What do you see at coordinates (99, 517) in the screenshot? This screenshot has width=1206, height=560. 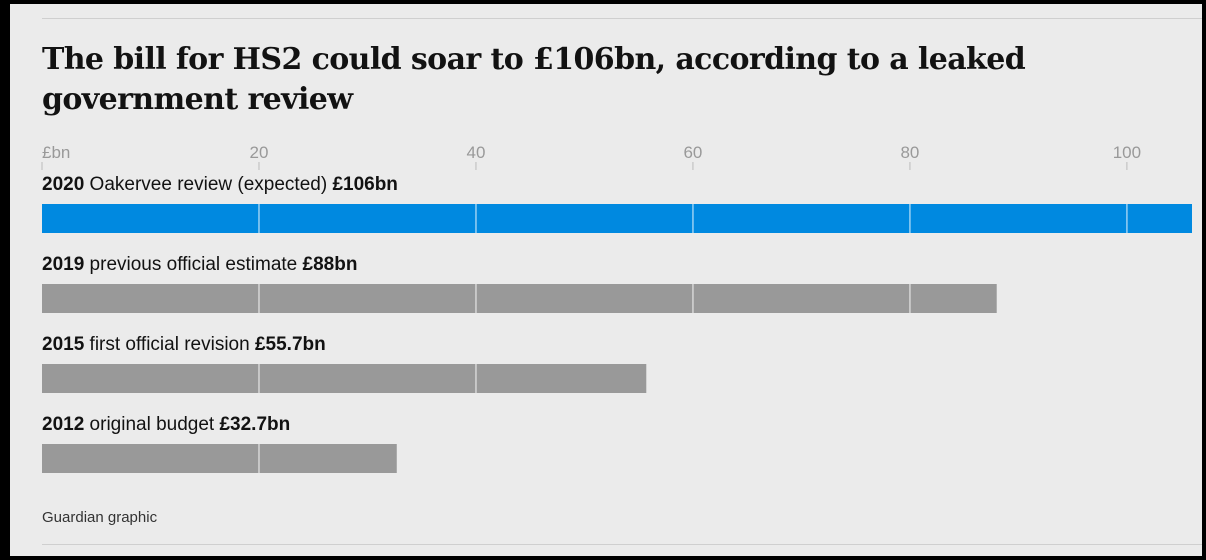 I see `source-credit: Guardian graphic` at bounding box center [99, 517].